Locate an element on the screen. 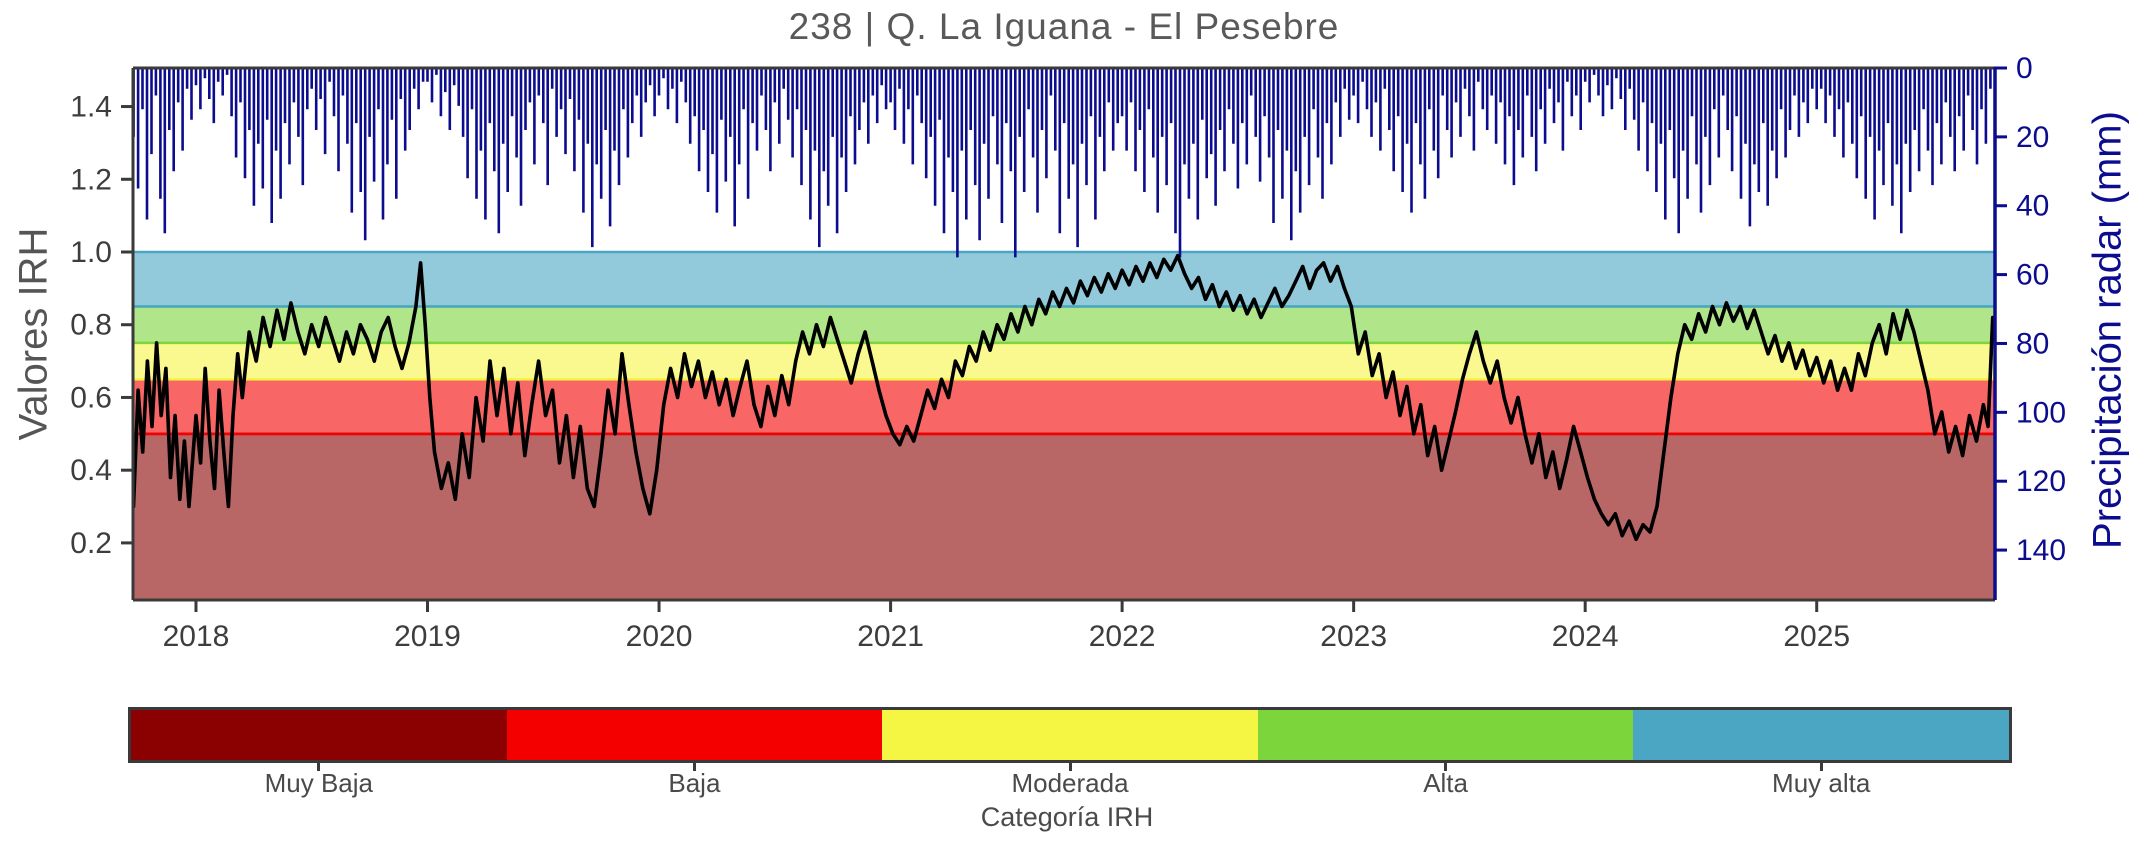 This screenshot has width=2136, height=864. x-tick-label: 2019 is located at coordinates (427, 636).